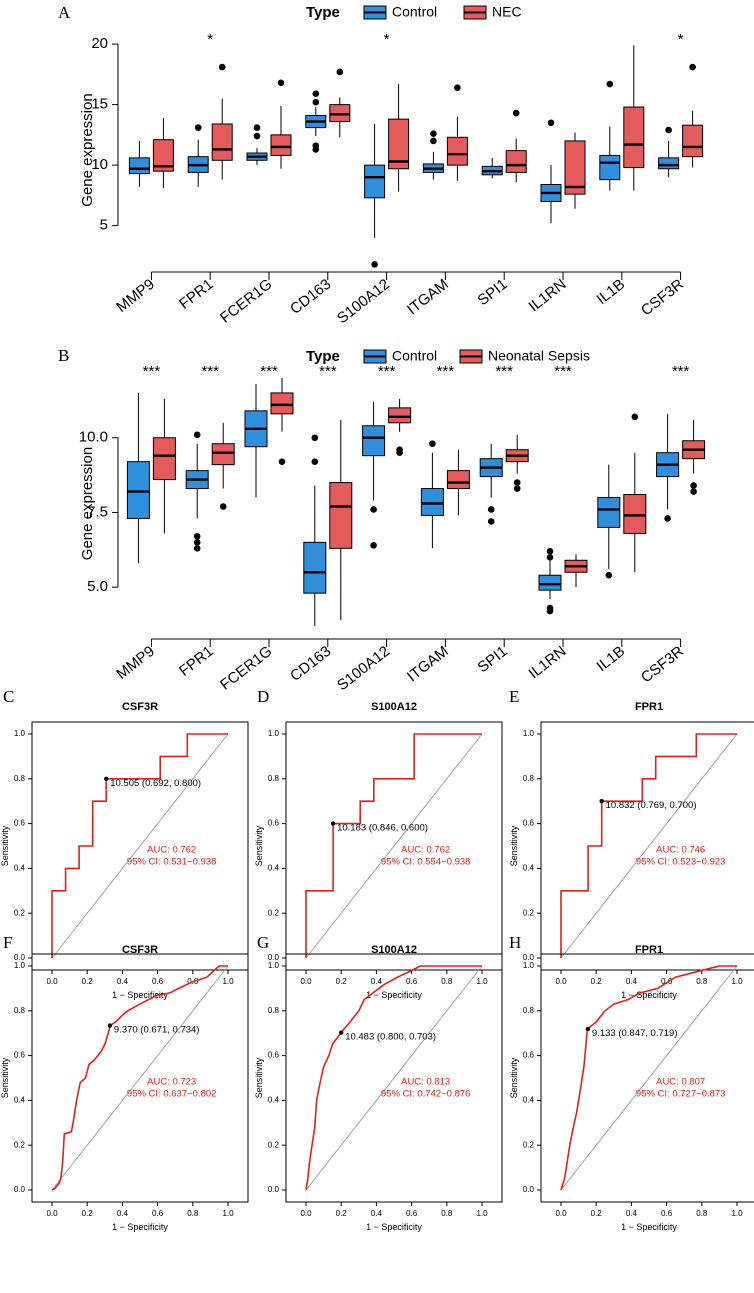 This screenshot has height=1293, width=754. I want to click on ci-label: 95% CI: 0.523−0.923, so click(681, 862).